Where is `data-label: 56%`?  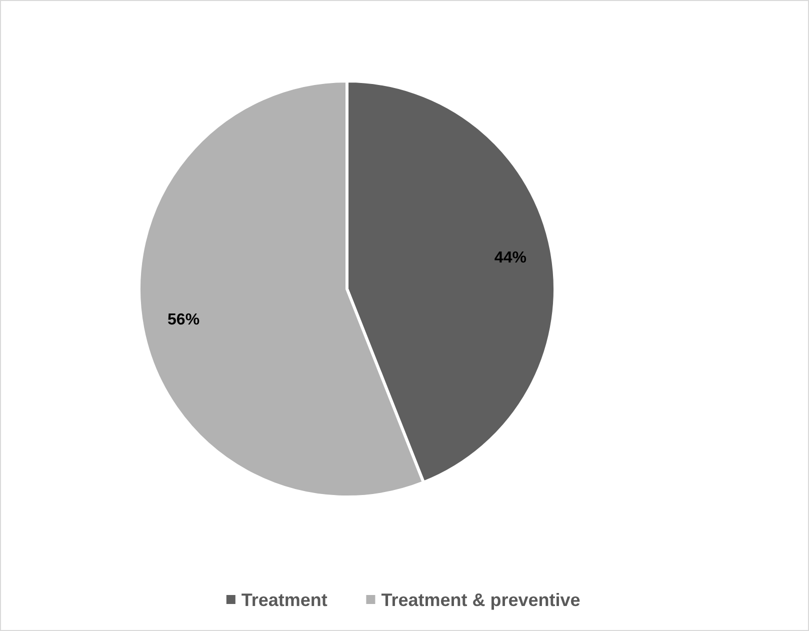 data-label: 56% is located at coordinates (184, 320).